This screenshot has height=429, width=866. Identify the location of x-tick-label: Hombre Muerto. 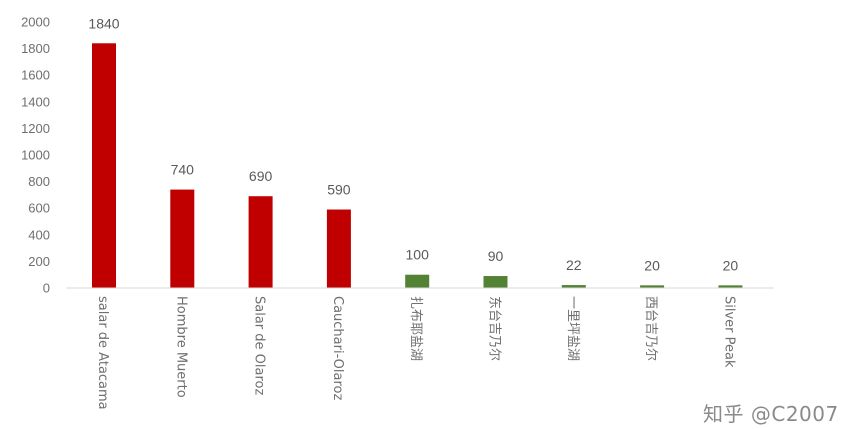
(180, 347).